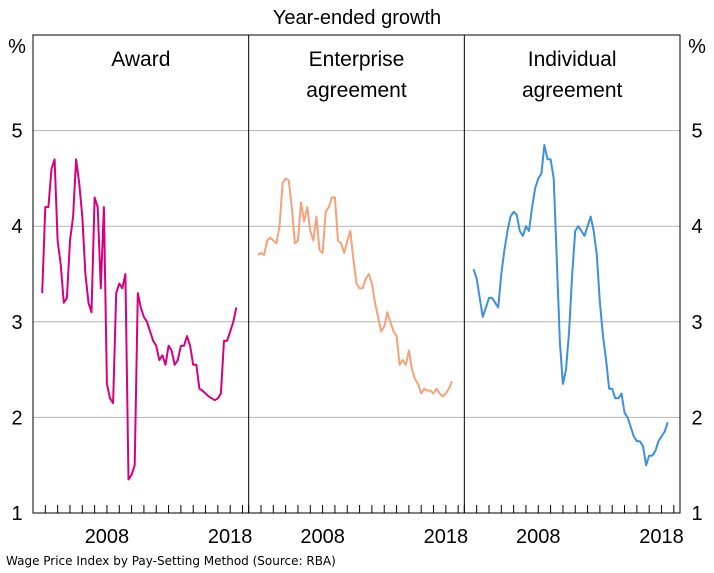  What do you see at coordinates (16, 227) in the screenshot?
I see `y-tick-label-left: 4` at bounding box center [16, 227].